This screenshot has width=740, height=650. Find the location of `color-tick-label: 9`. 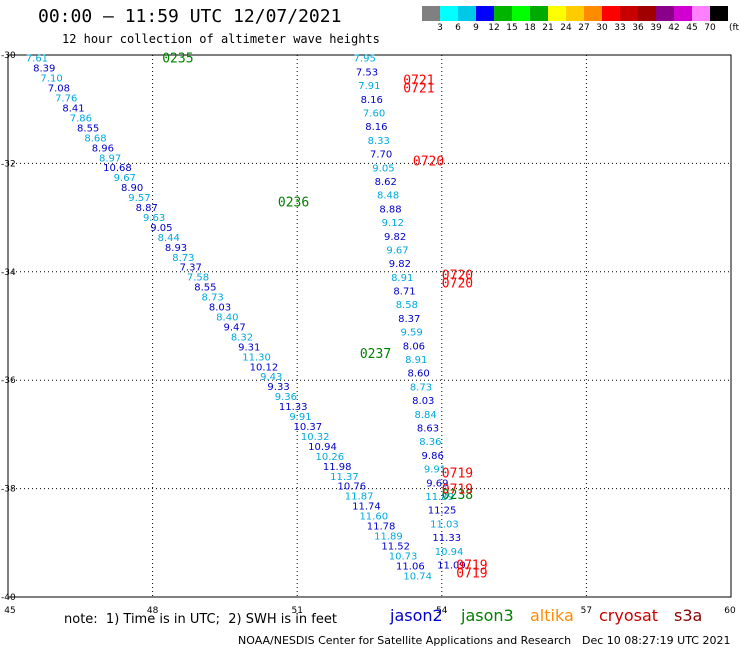

color-tick-label: 9 is located at coordinates (476, 28).